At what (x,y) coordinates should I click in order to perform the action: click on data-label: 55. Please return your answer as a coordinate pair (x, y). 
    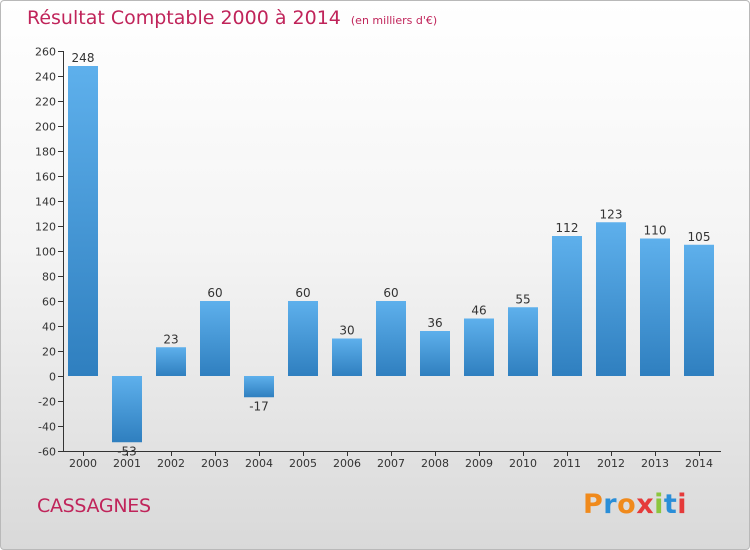
    Looking at the image, I should click on (522, 299).